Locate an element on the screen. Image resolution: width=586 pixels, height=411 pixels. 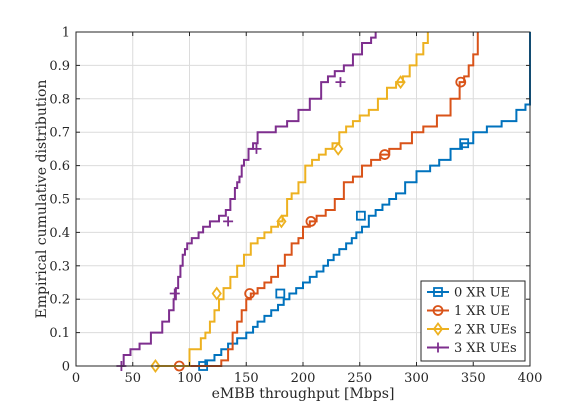
y-tick-label: 0.6 is located at coordinates (59, 166).